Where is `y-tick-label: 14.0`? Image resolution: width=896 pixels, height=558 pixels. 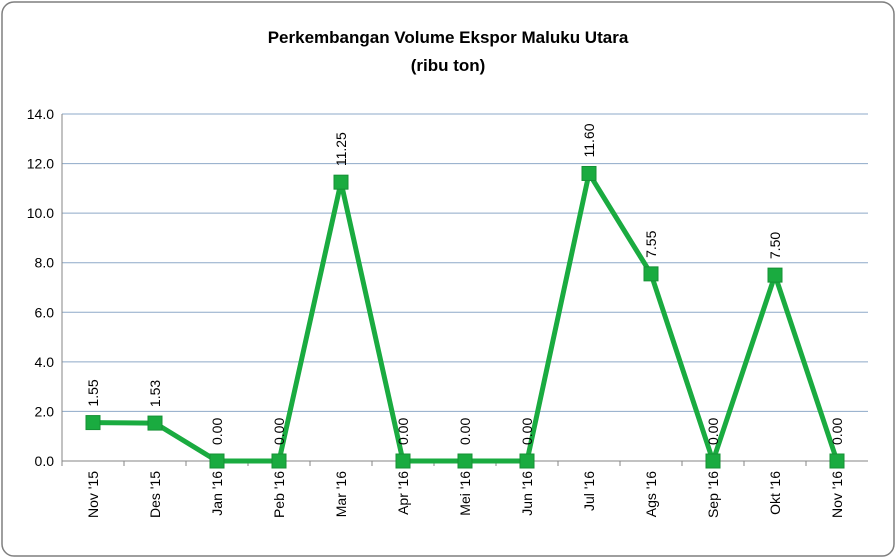 y-tick-label: 14.0 is located at coordinates (40, 114).